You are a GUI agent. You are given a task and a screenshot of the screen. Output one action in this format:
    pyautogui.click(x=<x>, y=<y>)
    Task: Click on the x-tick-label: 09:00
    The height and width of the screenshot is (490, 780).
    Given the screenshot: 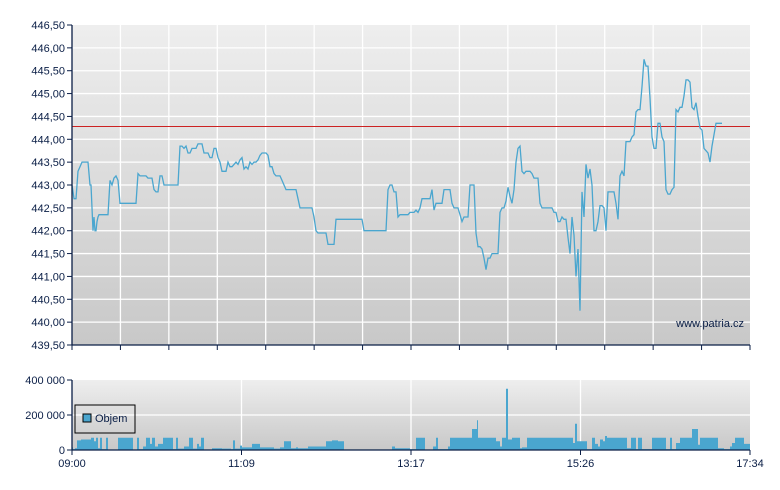 What is the action you would take?
    pyautogui.click(x=72, y=464)
    